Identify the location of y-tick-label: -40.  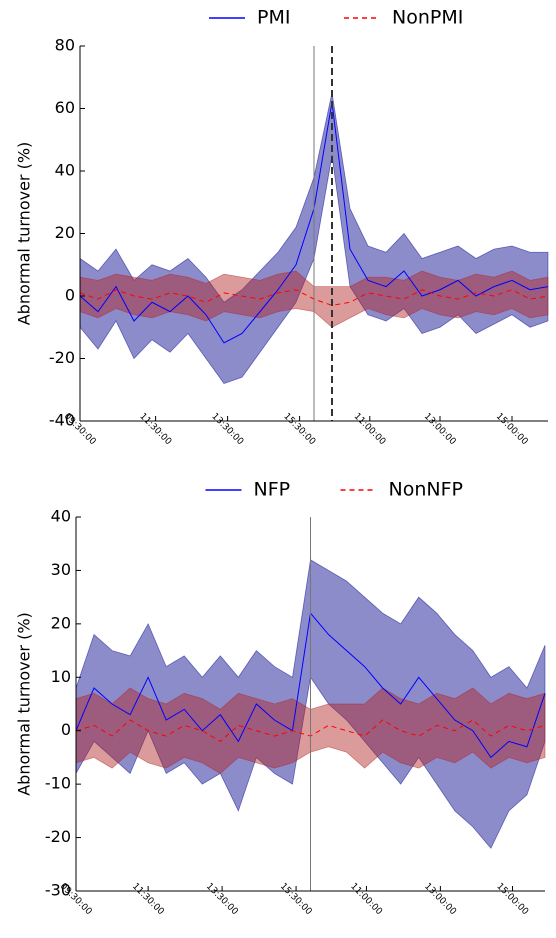
(62, 420).